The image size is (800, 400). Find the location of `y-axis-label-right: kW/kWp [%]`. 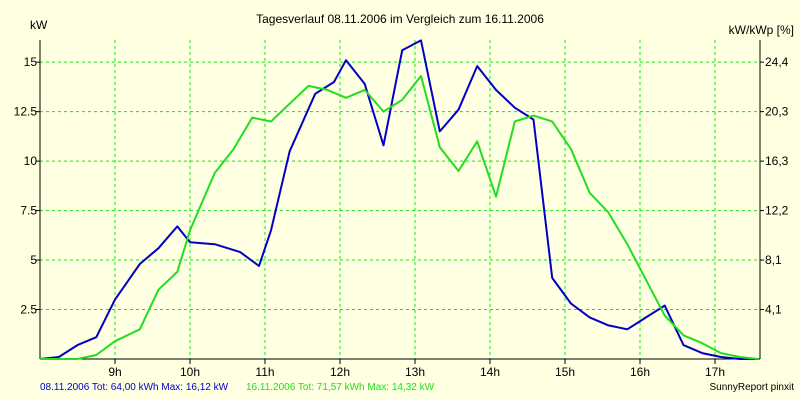

y-axis-label-right: kW/kWp [%] is located at coordinates (761, 30).